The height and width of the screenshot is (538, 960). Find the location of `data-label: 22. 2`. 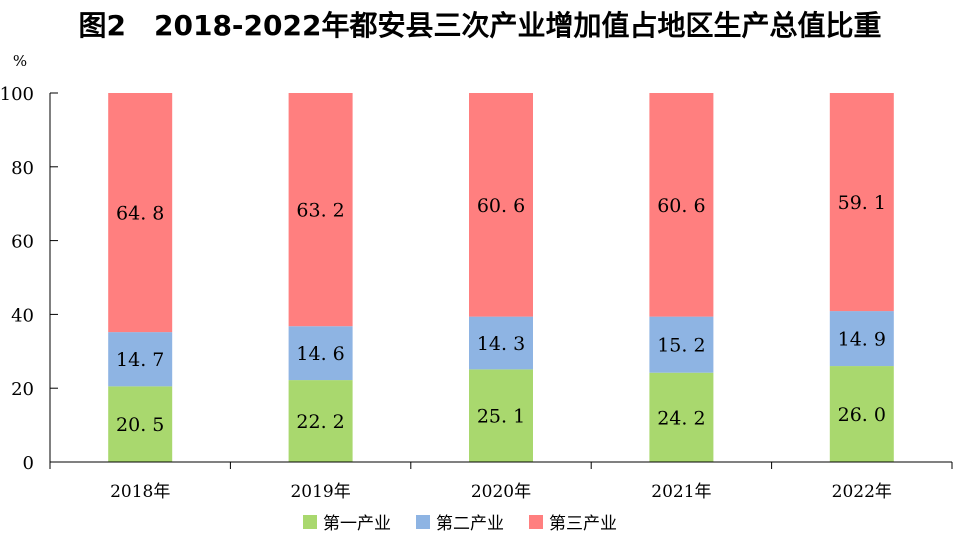

data-label: 22. 2 is located at coordinates (320, 422).